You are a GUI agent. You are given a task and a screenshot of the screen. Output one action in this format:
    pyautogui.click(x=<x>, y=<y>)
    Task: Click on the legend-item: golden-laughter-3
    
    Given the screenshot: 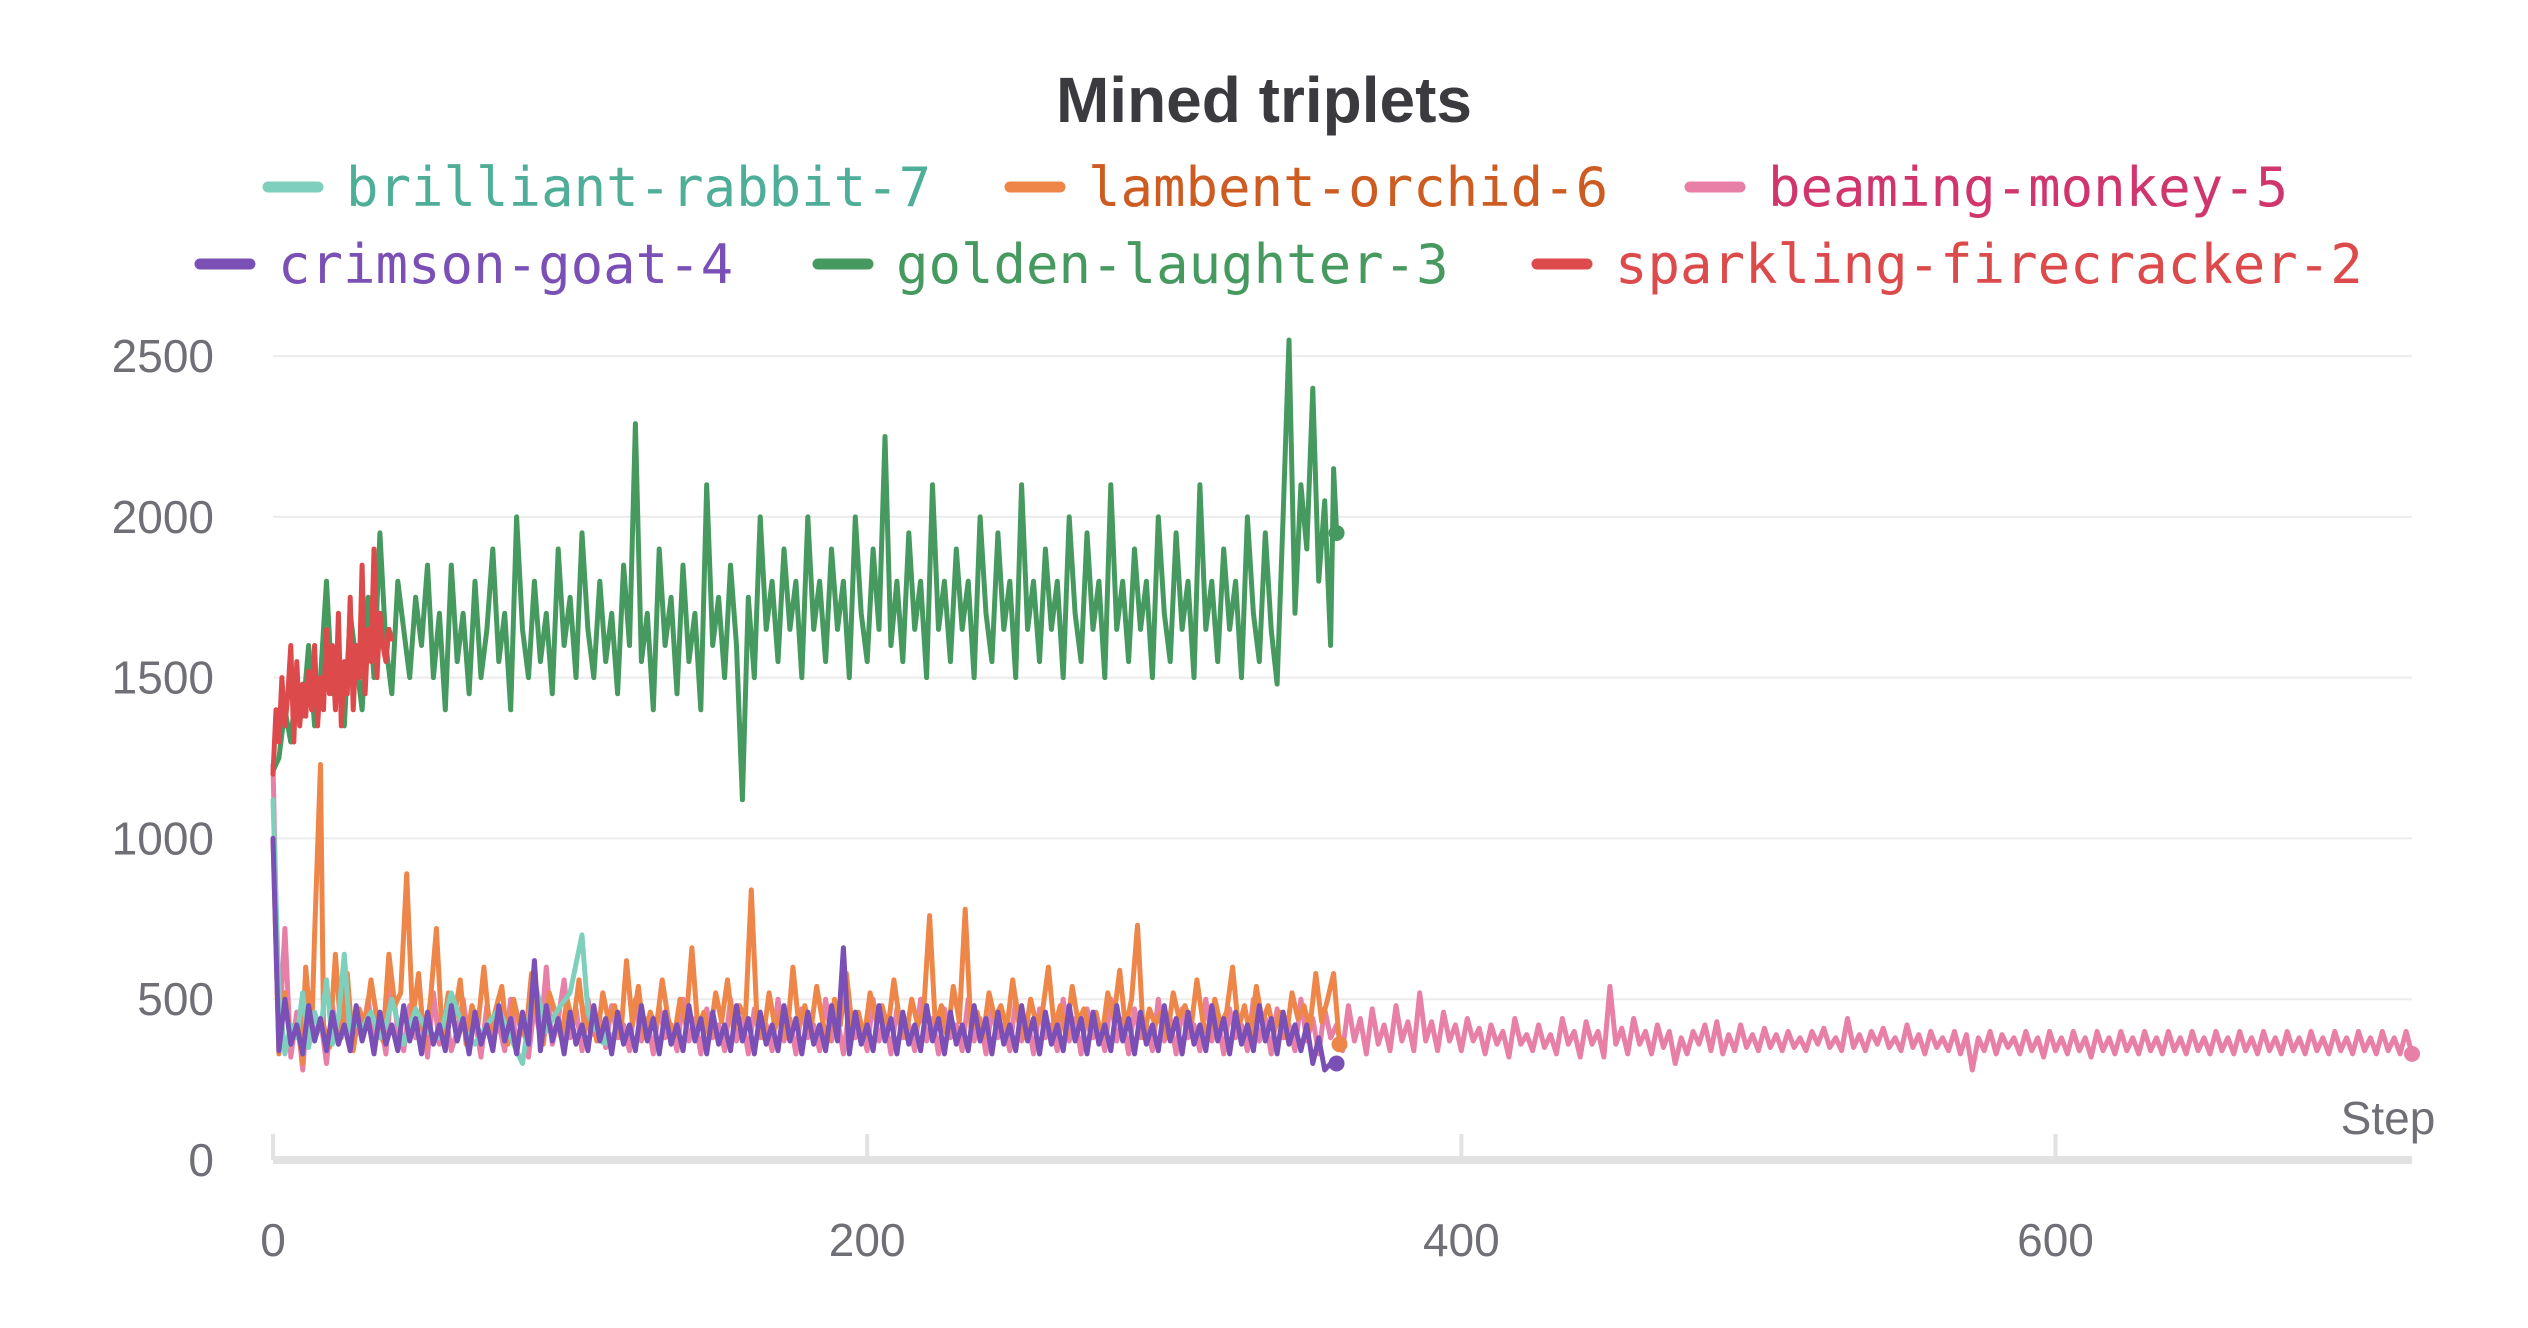 What is the action you would take?
    pyautogui.click(x=1130, y=264)
    